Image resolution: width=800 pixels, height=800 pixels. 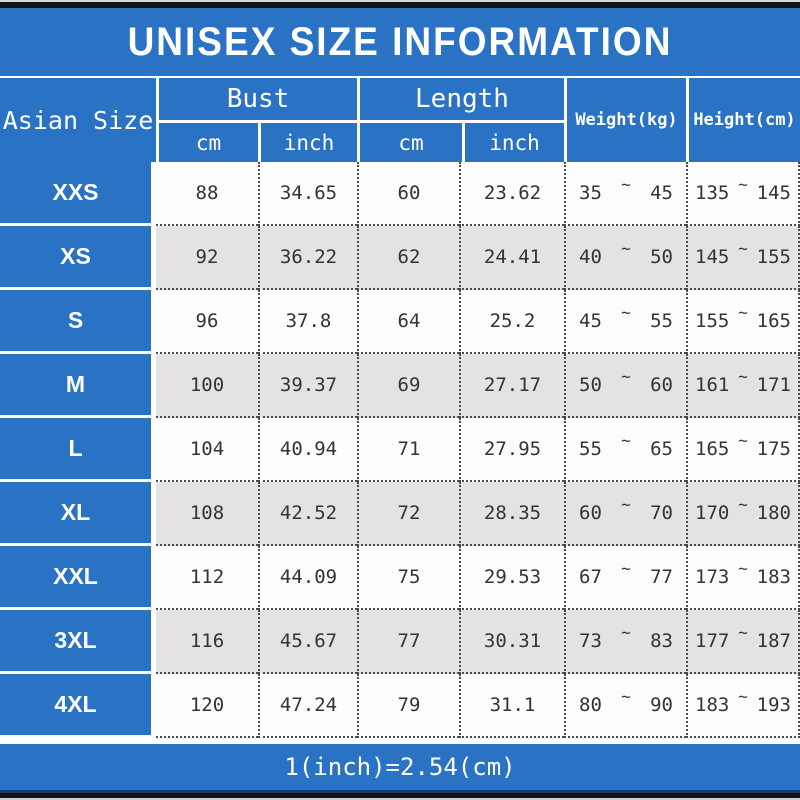 I want to click on height-min: 177, so click(x=712, y=641).